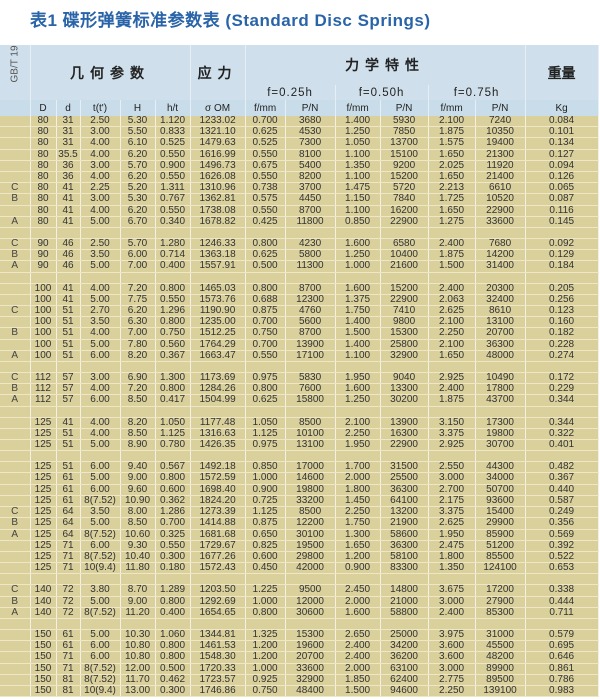  What do you see at coordinates (500, 155) in the screenshot?
I see `table-cell: 21300` at bounding box center [500, 155].